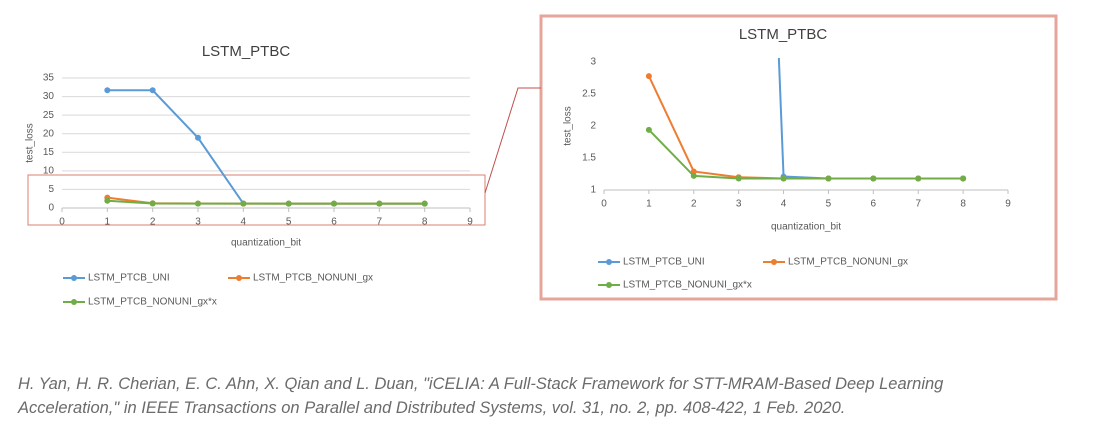  What do you see at coordinates (589, 158) in the screenshot?
I see `y-tick-label: 1.5` at bounding box center [589, 158].